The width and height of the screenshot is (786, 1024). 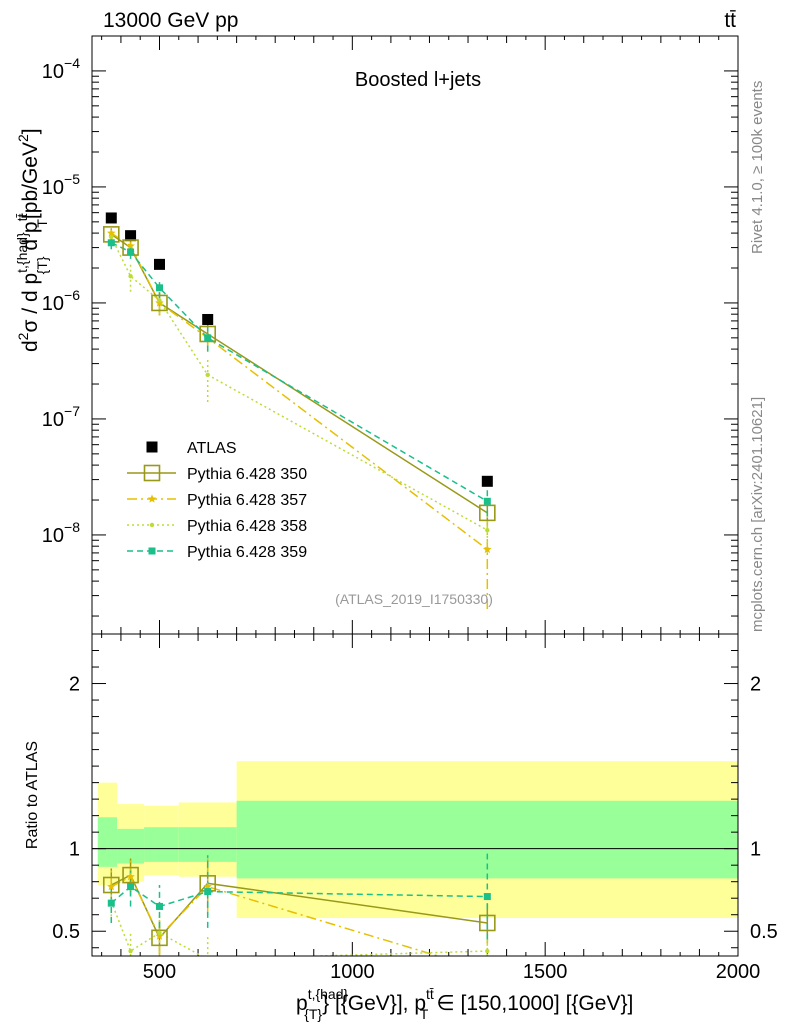 What do you see at coordinates (764, 932) in the screenshot?
I see `ratio-y-tick-label-right: 0.5` at bounding box center [764, 932].